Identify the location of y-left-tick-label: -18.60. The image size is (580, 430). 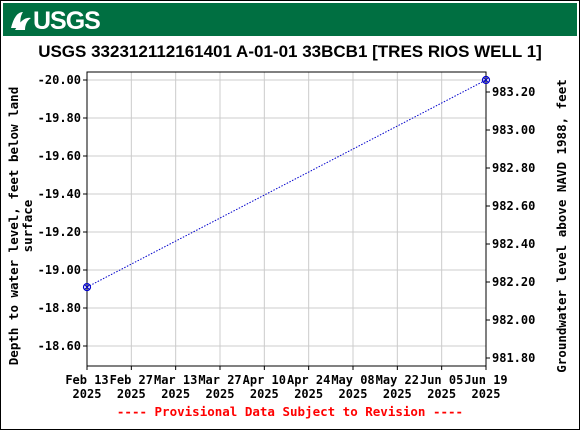
(59, 346).